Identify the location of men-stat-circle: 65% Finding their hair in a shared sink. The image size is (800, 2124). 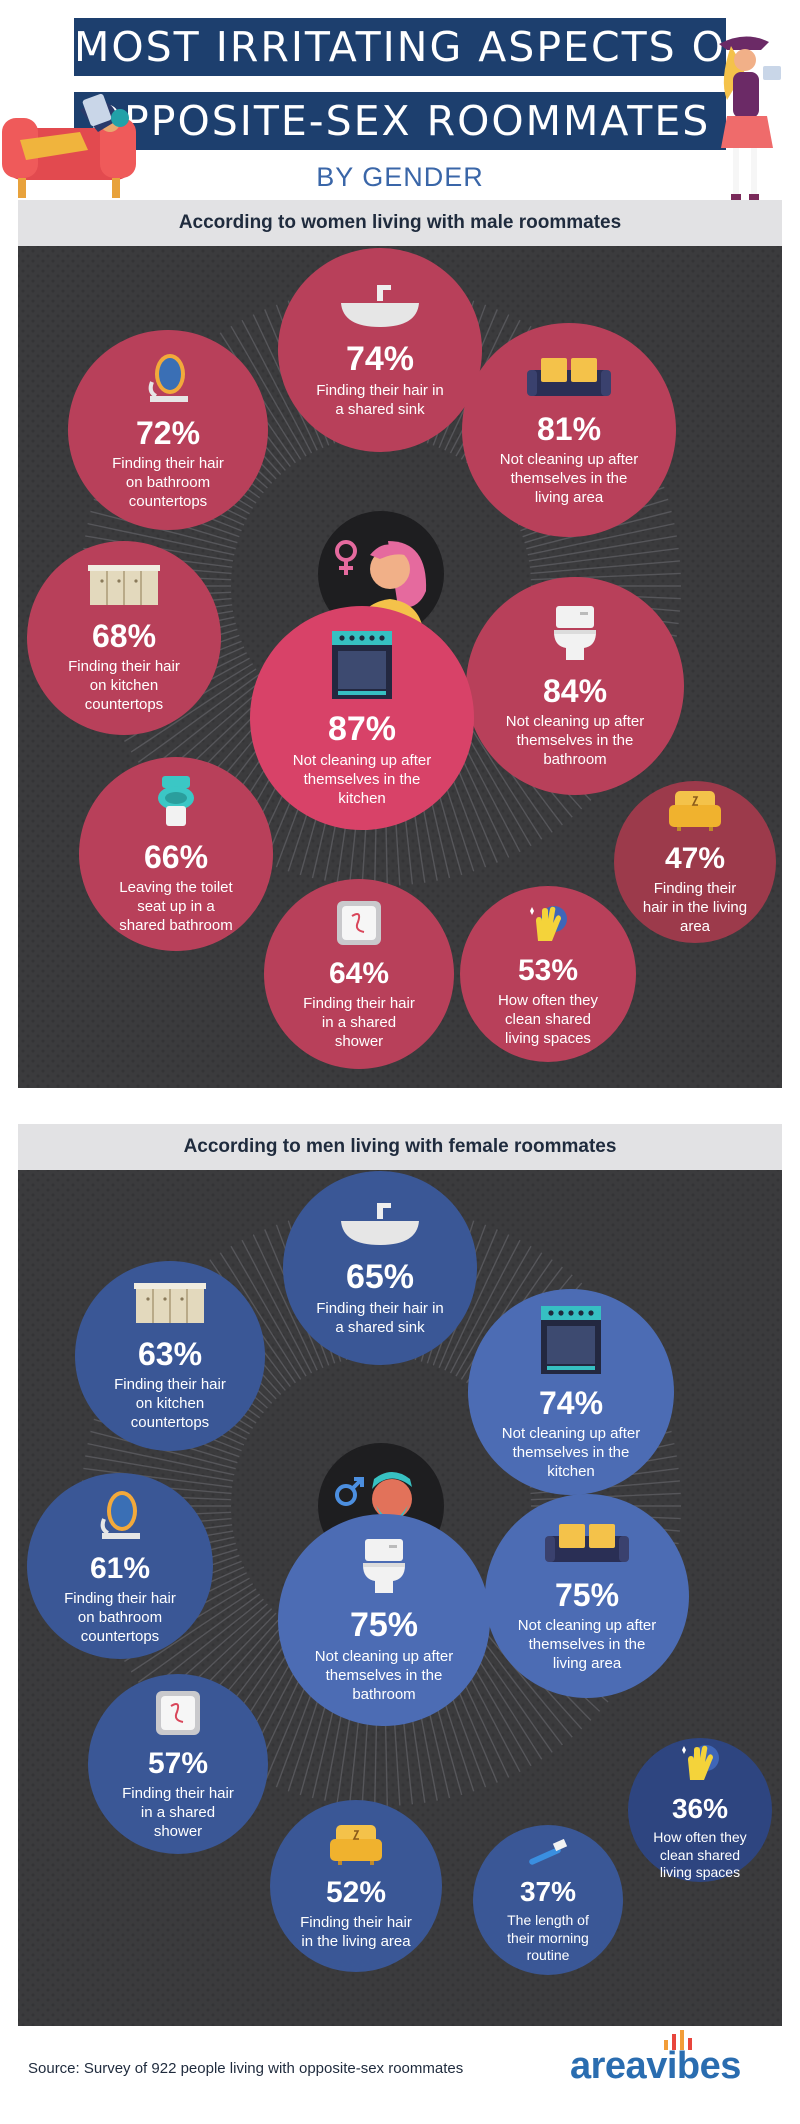
(380, 1268).